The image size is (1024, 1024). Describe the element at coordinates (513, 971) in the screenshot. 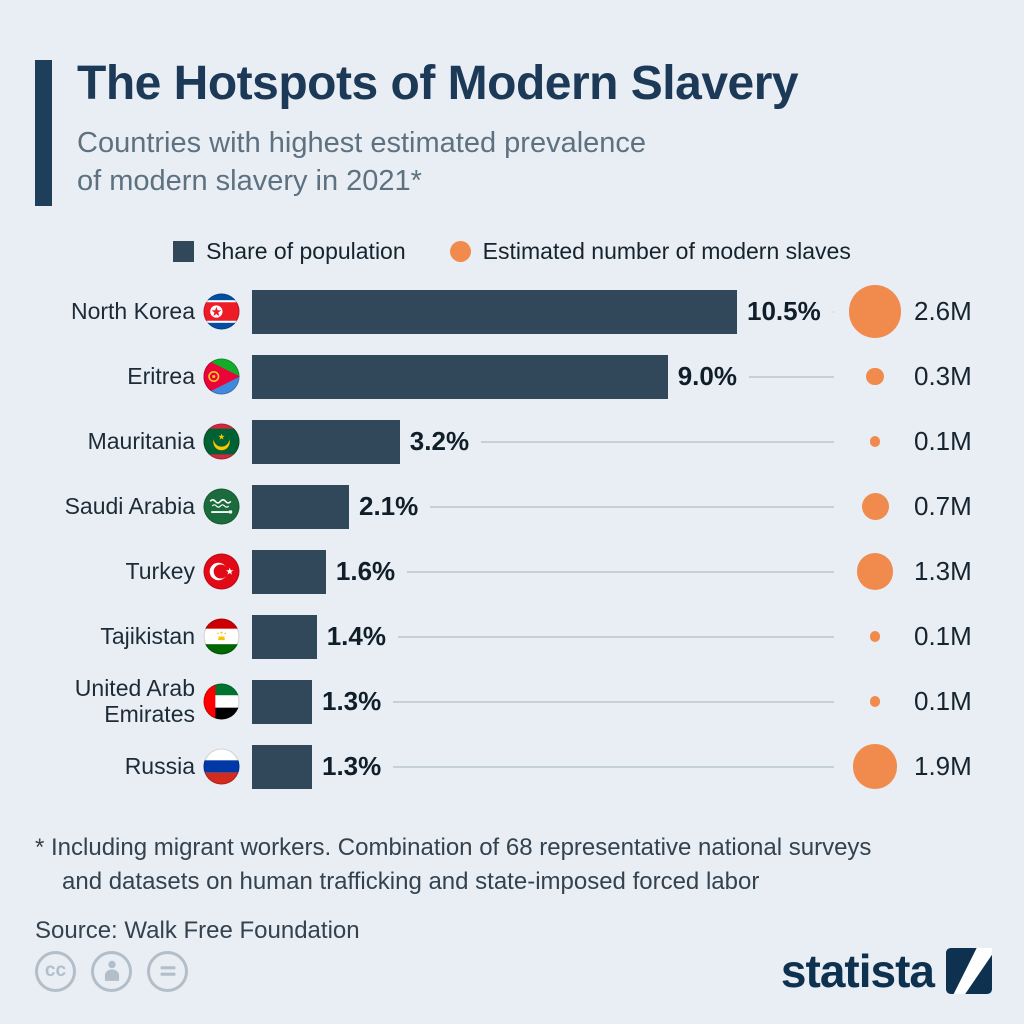

I see `footer: cc statista` at that location.